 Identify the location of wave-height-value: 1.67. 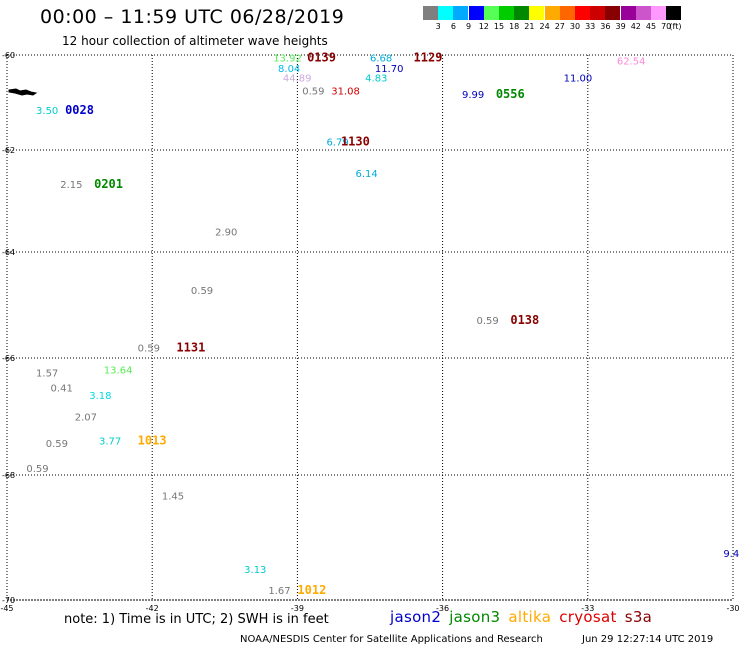
(279, 591).